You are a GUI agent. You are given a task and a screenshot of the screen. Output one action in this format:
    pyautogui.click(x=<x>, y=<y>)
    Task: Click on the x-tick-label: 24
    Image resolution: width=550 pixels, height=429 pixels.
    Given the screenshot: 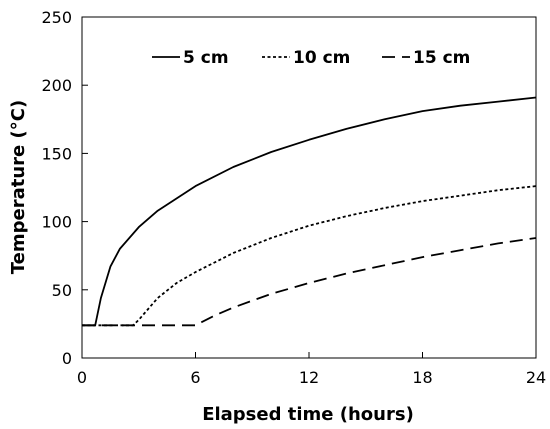 What is the action you would take?
    pyautogui.click(x=536, y=377)
    